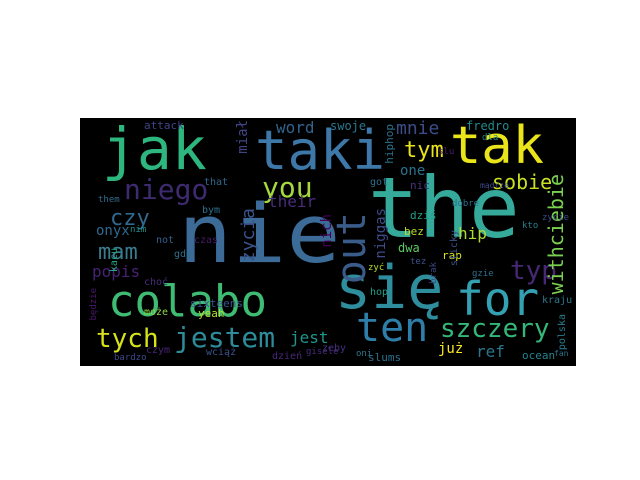  I want to click on cloud-word: got, so click(379, 182).